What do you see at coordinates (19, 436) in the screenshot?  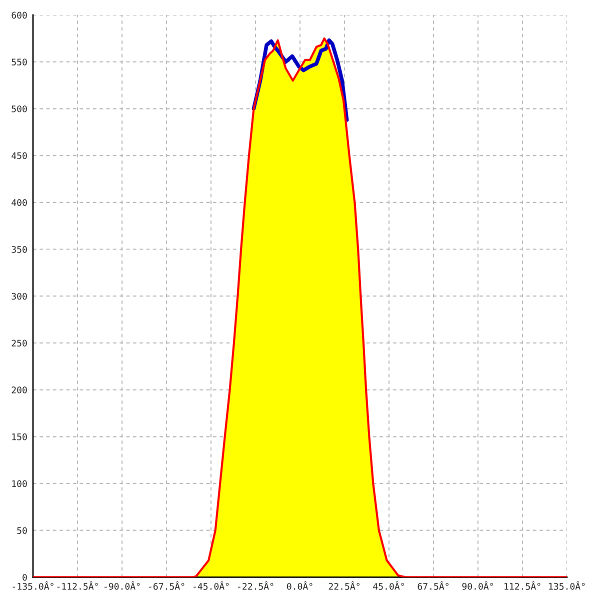 I see `y-tick-label: 150` at bounding box center [19, 436].